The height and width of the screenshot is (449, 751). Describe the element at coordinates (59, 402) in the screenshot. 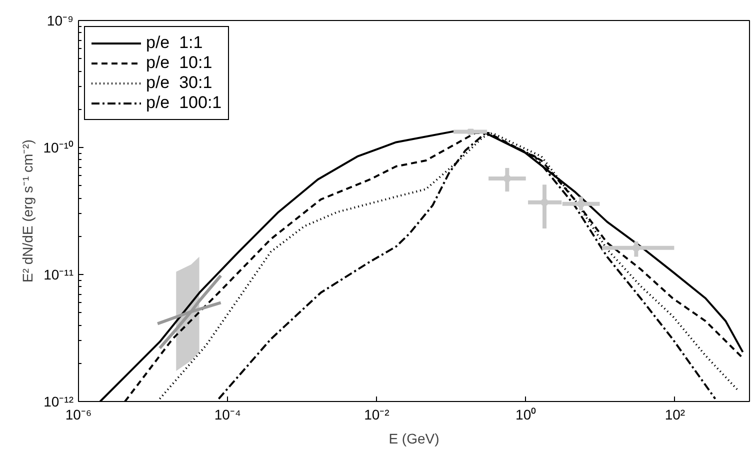

I see `y-tick-label: 10⁻¹²` at that location.